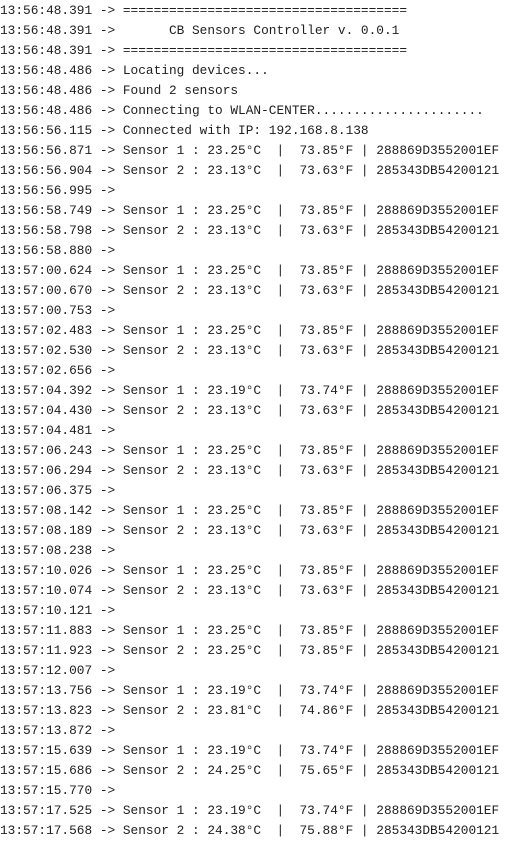 The image size is (528, 844). What do you see at coordinates (61, 250) in the screenshot?
I see `log-line: 13:56:58.880 ->` at bounding box center [61, 250].